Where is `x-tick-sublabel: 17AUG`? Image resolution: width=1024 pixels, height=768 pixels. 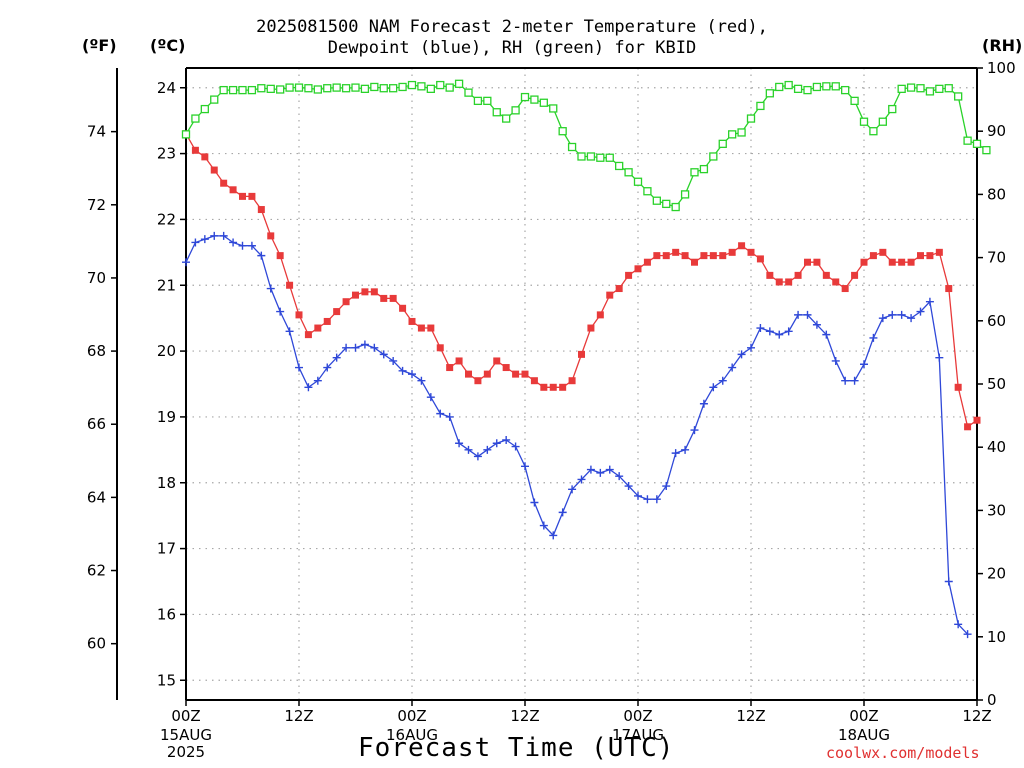 x-tick-sublabel: 17AUG is located at coordinates (638, 735).